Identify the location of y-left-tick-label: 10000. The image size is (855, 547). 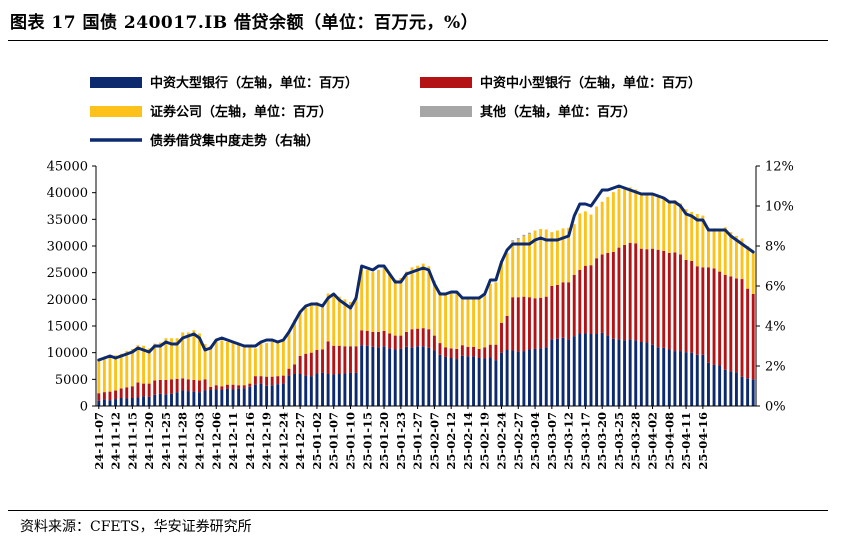
(67, 353).